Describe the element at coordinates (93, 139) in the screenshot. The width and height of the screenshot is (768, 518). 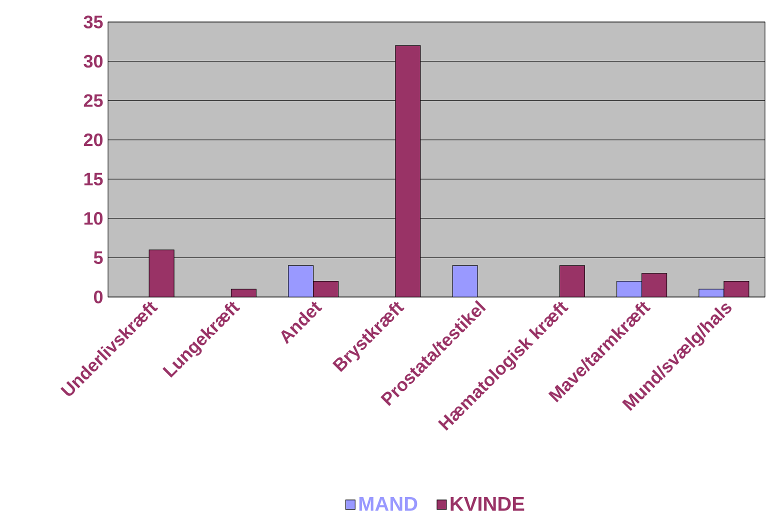
I see `y-tick-label: 20` at that location.